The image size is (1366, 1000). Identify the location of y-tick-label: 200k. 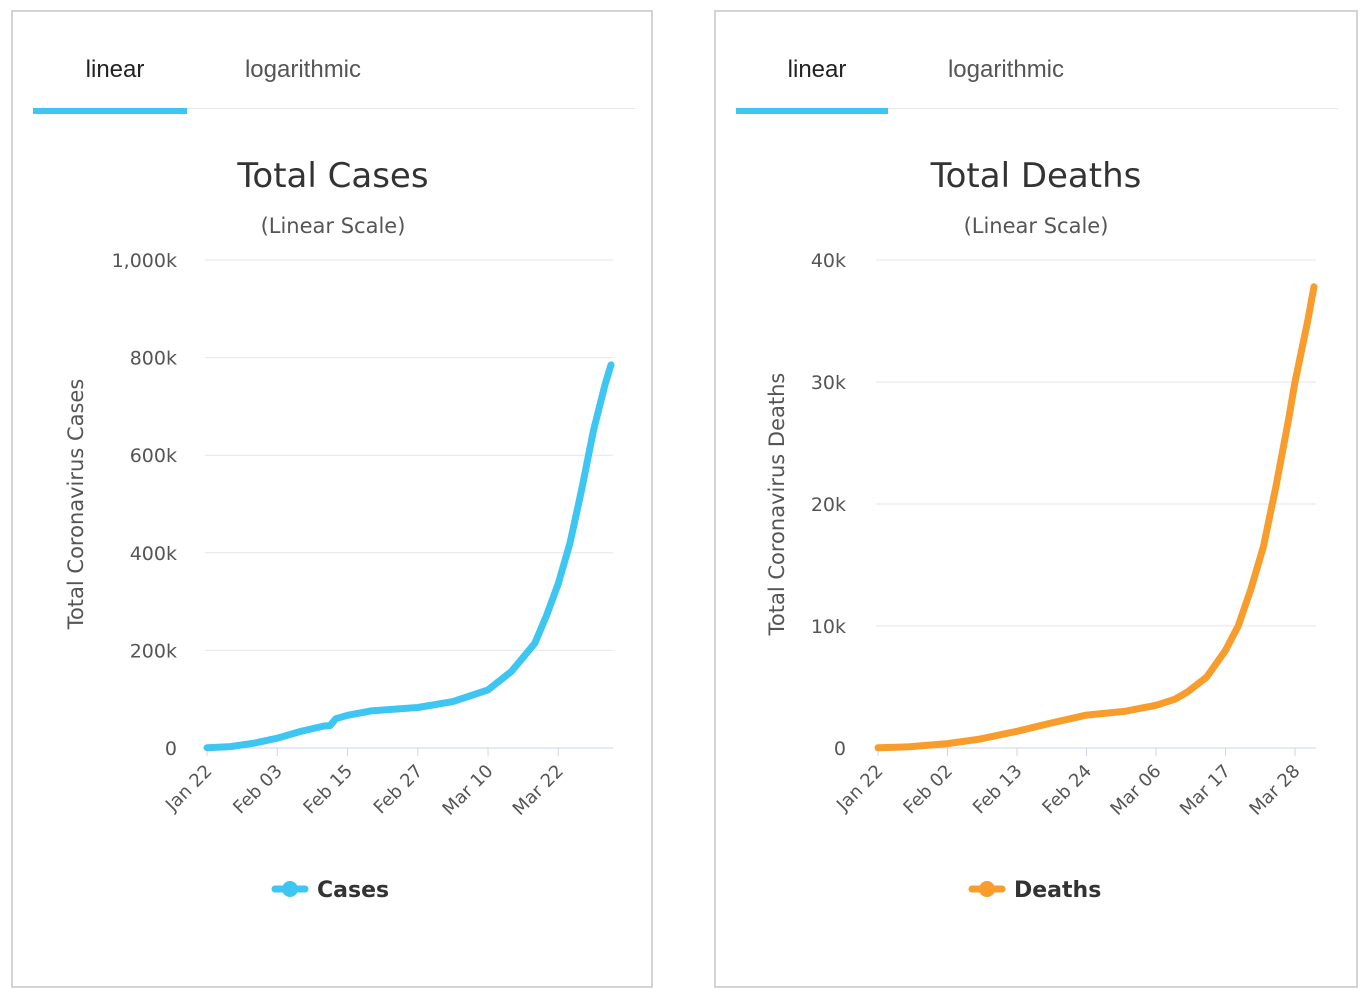
(153, 651).